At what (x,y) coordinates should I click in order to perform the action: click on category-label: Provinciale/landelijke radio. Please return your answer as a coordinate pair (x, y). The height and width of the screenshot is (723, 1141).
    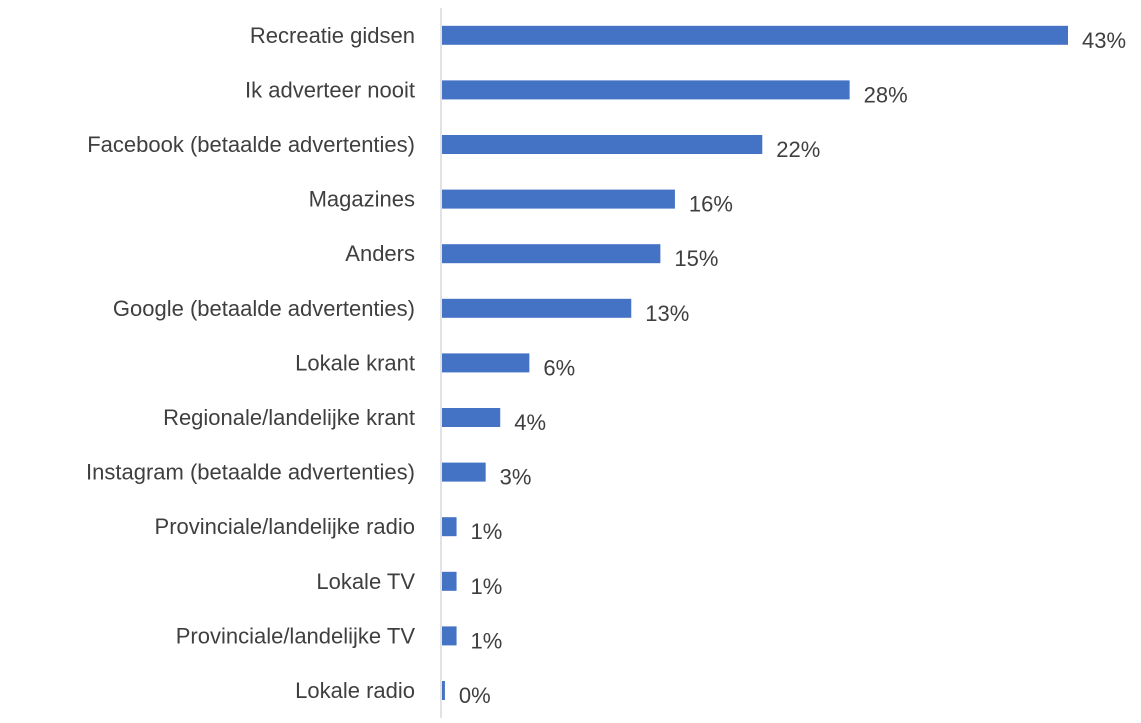
    Looking at the image, I should click on (285, 526).